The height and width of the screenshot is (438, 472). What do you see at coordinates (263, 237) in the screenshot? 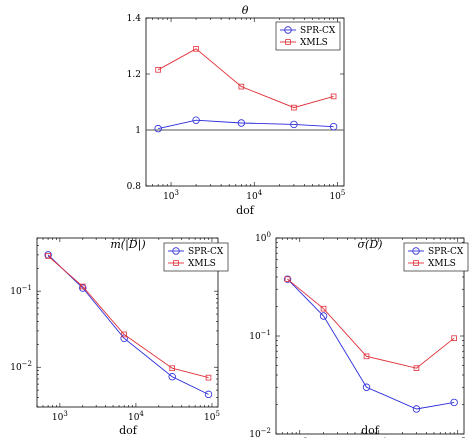
I see `y-tick-label: 10⁰` at bounding box center [263, 237].